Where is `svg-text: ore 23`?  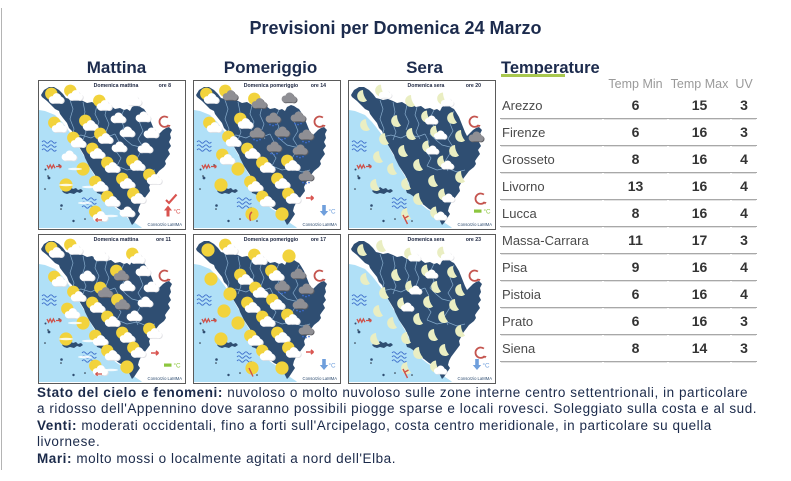
svg-text: ore 23 is located at coordinates (473, 240).